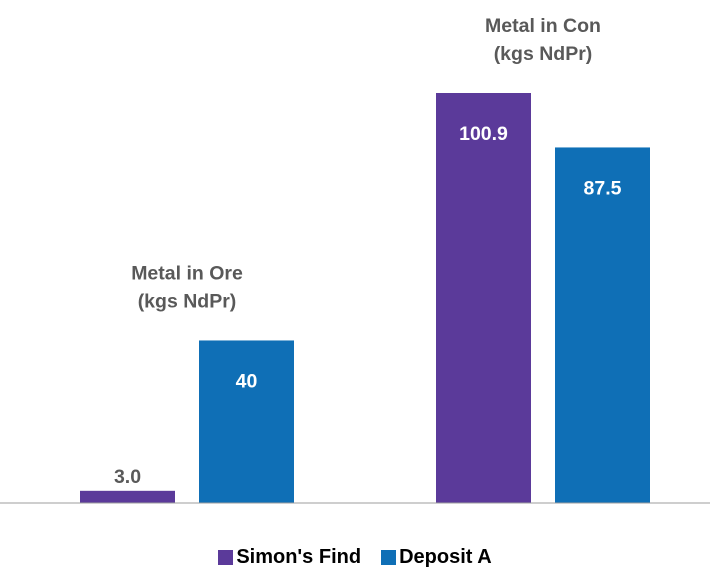 The height and width of the screenshot is (583, 710). Describe the element at coordinates (247, 381) in the screenshot. I see `data-label-1-0: 40` at that location.